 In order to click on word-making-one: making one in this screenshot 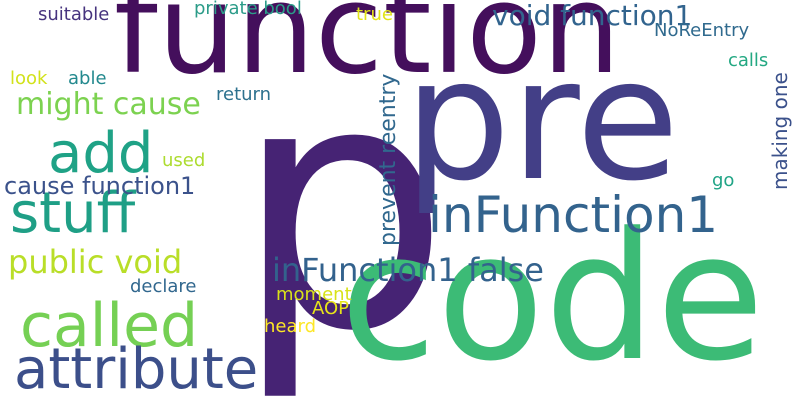, I will do `click(780, 131)`.